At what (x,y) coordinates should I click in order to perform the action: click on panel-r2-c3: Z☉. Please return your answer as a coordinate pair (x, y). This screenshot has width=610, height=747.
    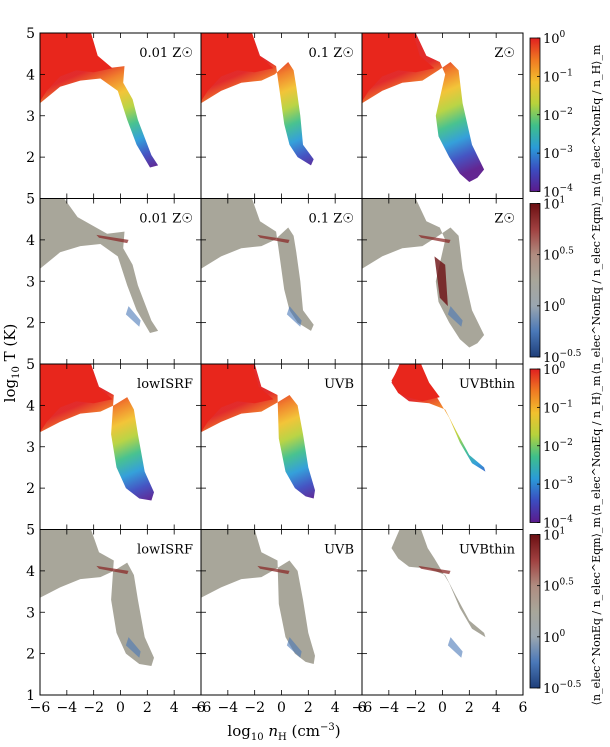
    Looking at the image, I should click on (442, 281).